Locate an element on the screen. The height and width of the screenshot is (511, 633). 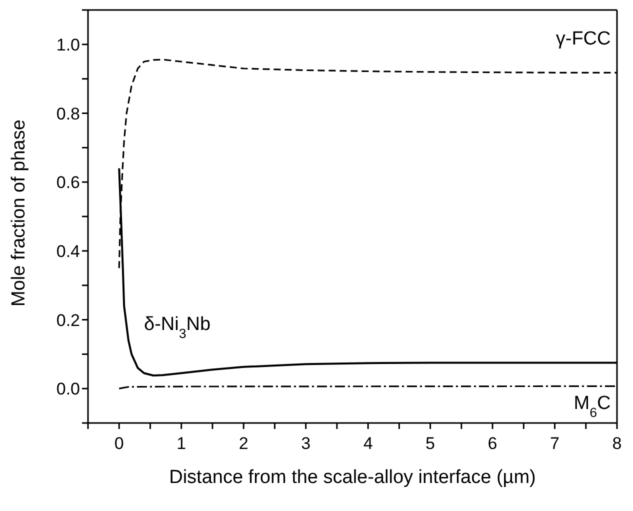
x-tick-label: 7 is located at coordinates (555, 443).